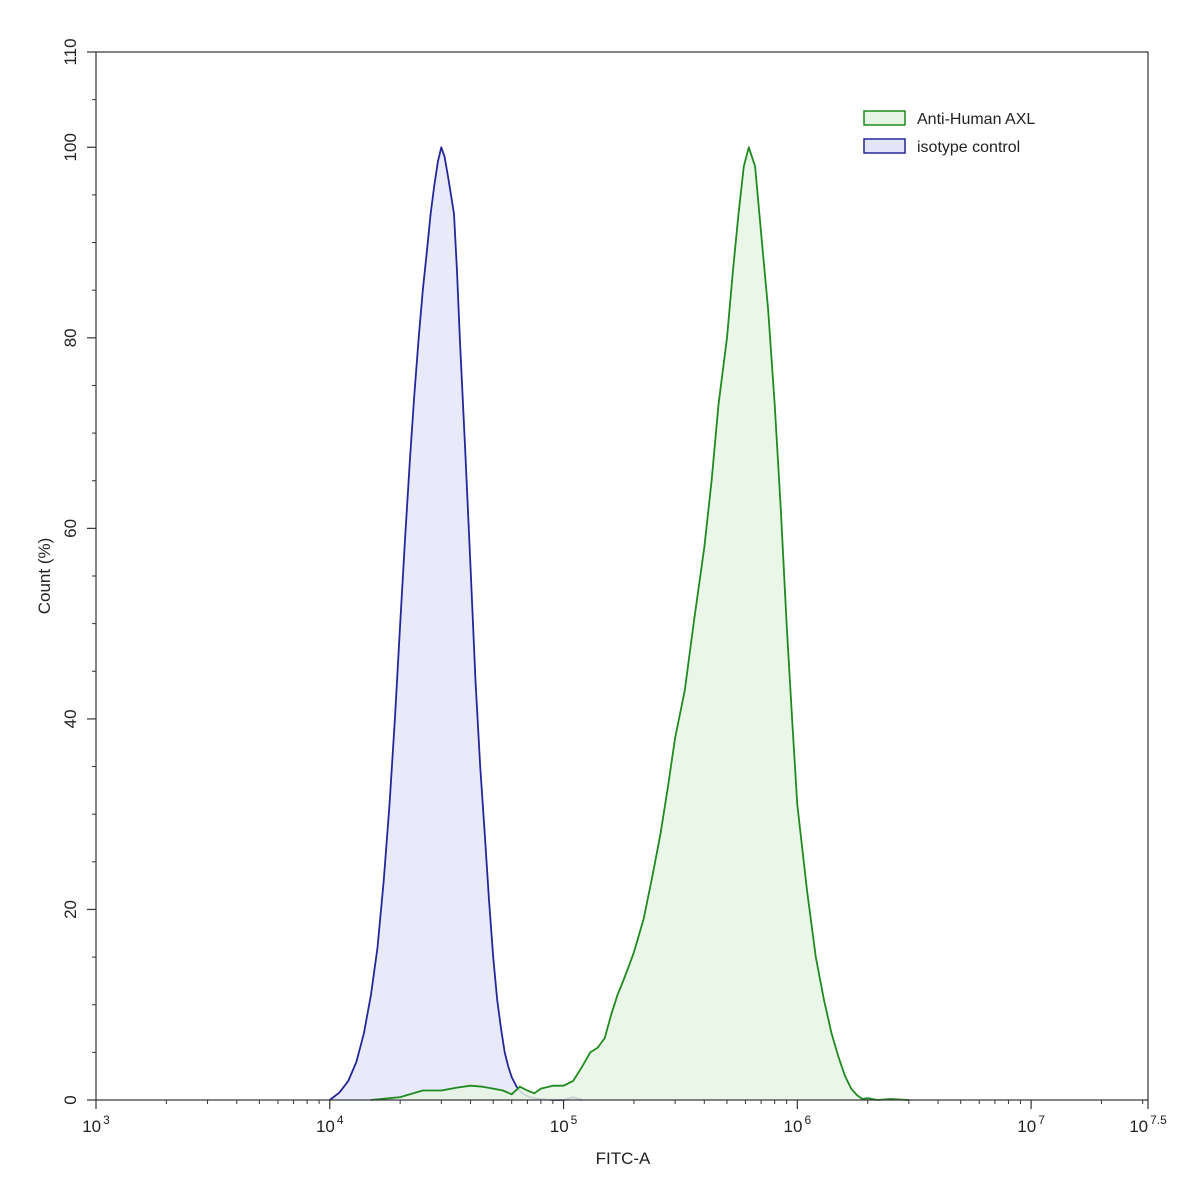  Describe the element at coordinates (884, 146) in the screenshot. I see `legend-swatch-isotype-control` at that location.